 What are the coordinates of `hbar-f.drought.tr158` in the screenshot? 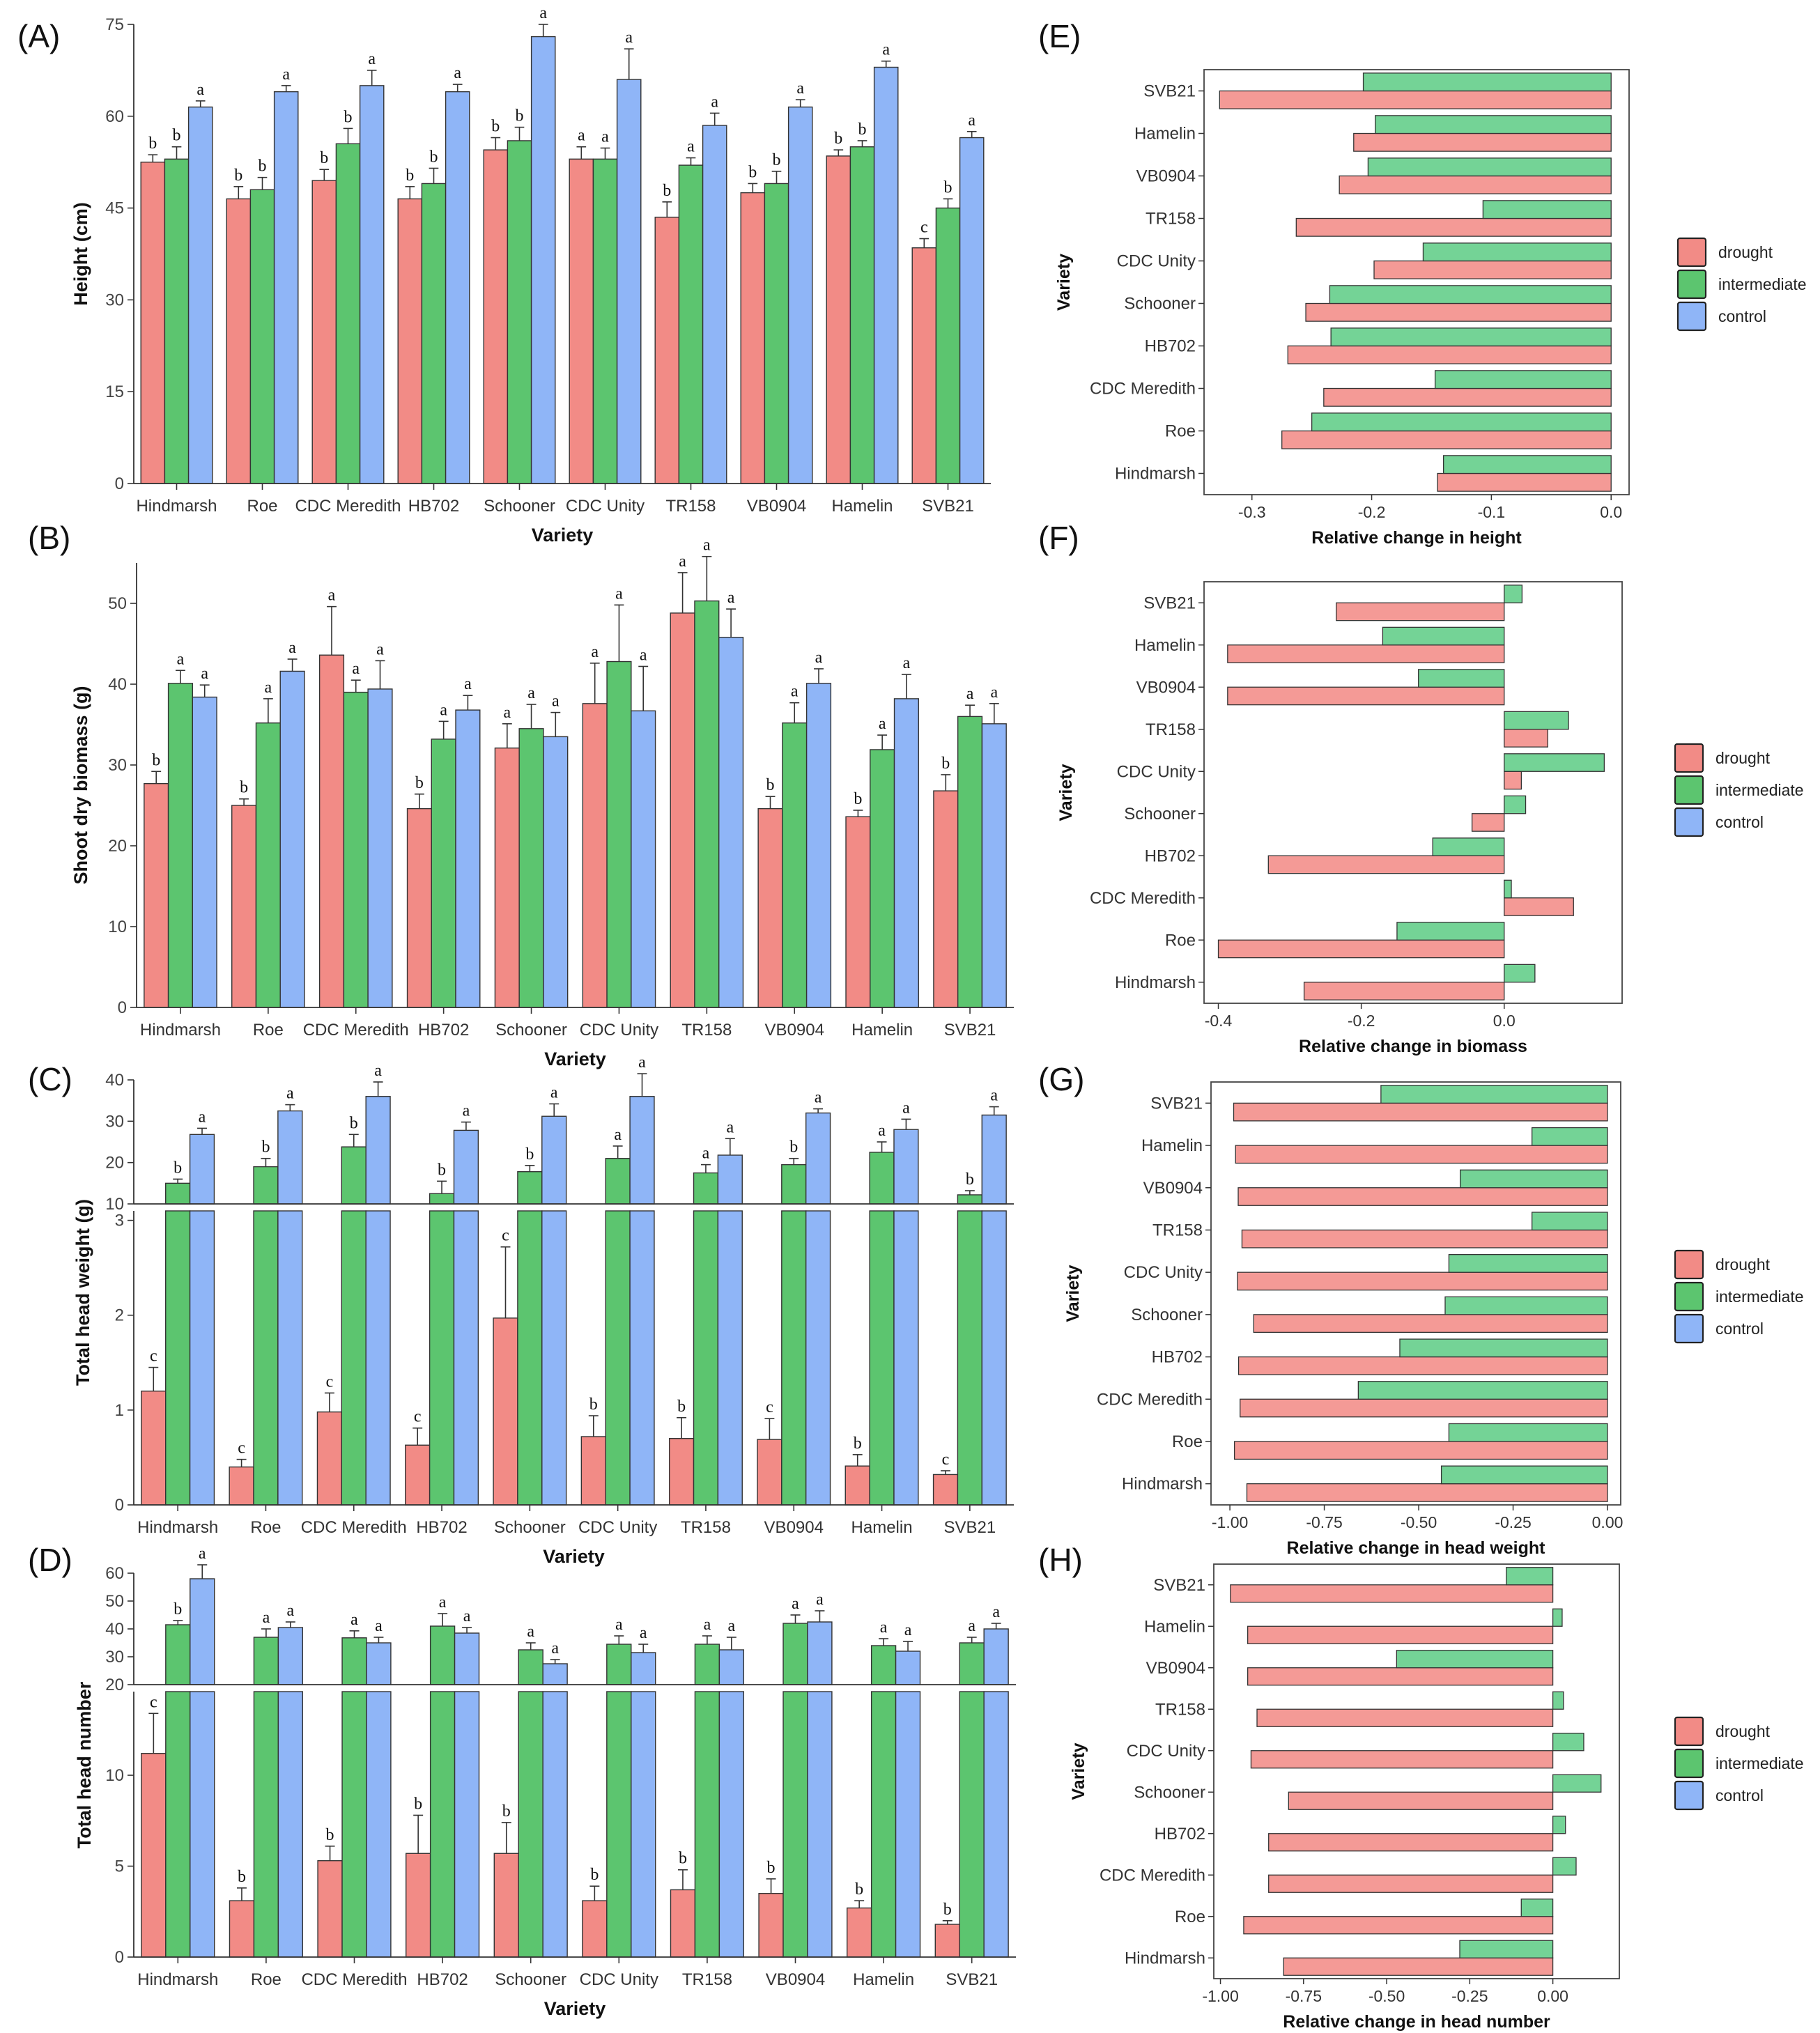 It's located at (1526, 738).